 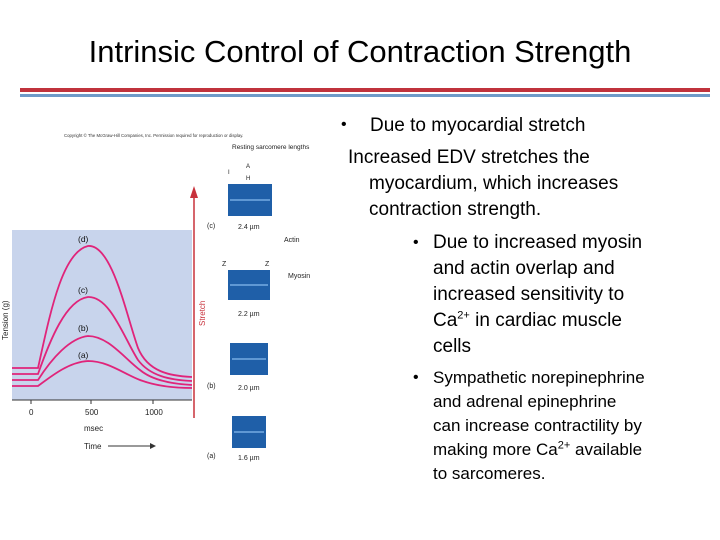 What do you see at coordinates (211, 226) in the screenshot?
I see `sarcomere-label-c: (c)` at bounding box center [211, 226].